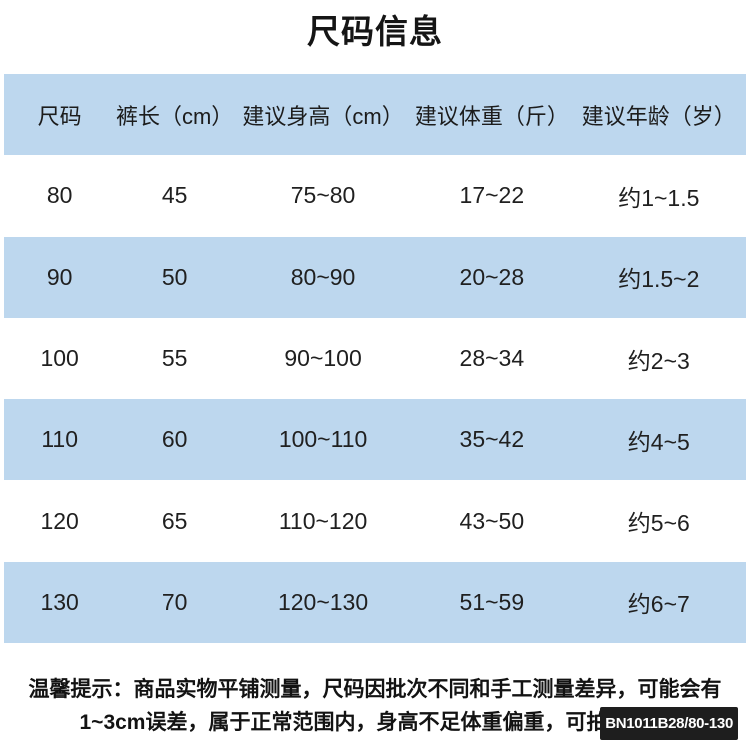 The image size is (750, 750). Describe the element at coordinates (59, 195) in the screenshot. I see `table-cell-size: 80` at that location.